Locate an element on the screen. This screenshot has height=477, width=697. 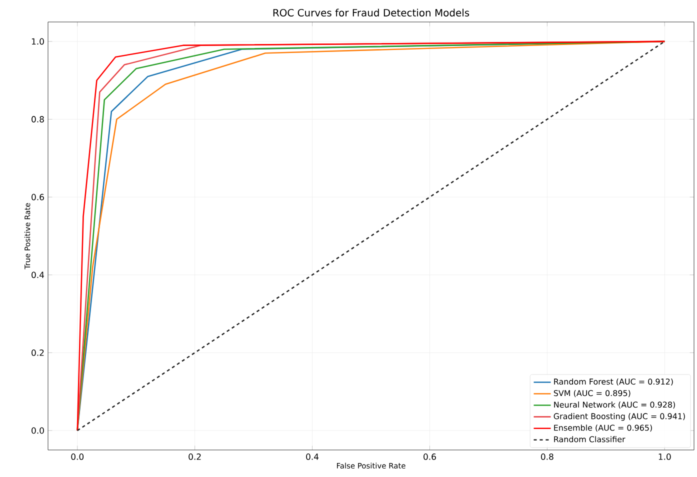
y-tick-label: 0.2 is located at coordinates (38, 353).